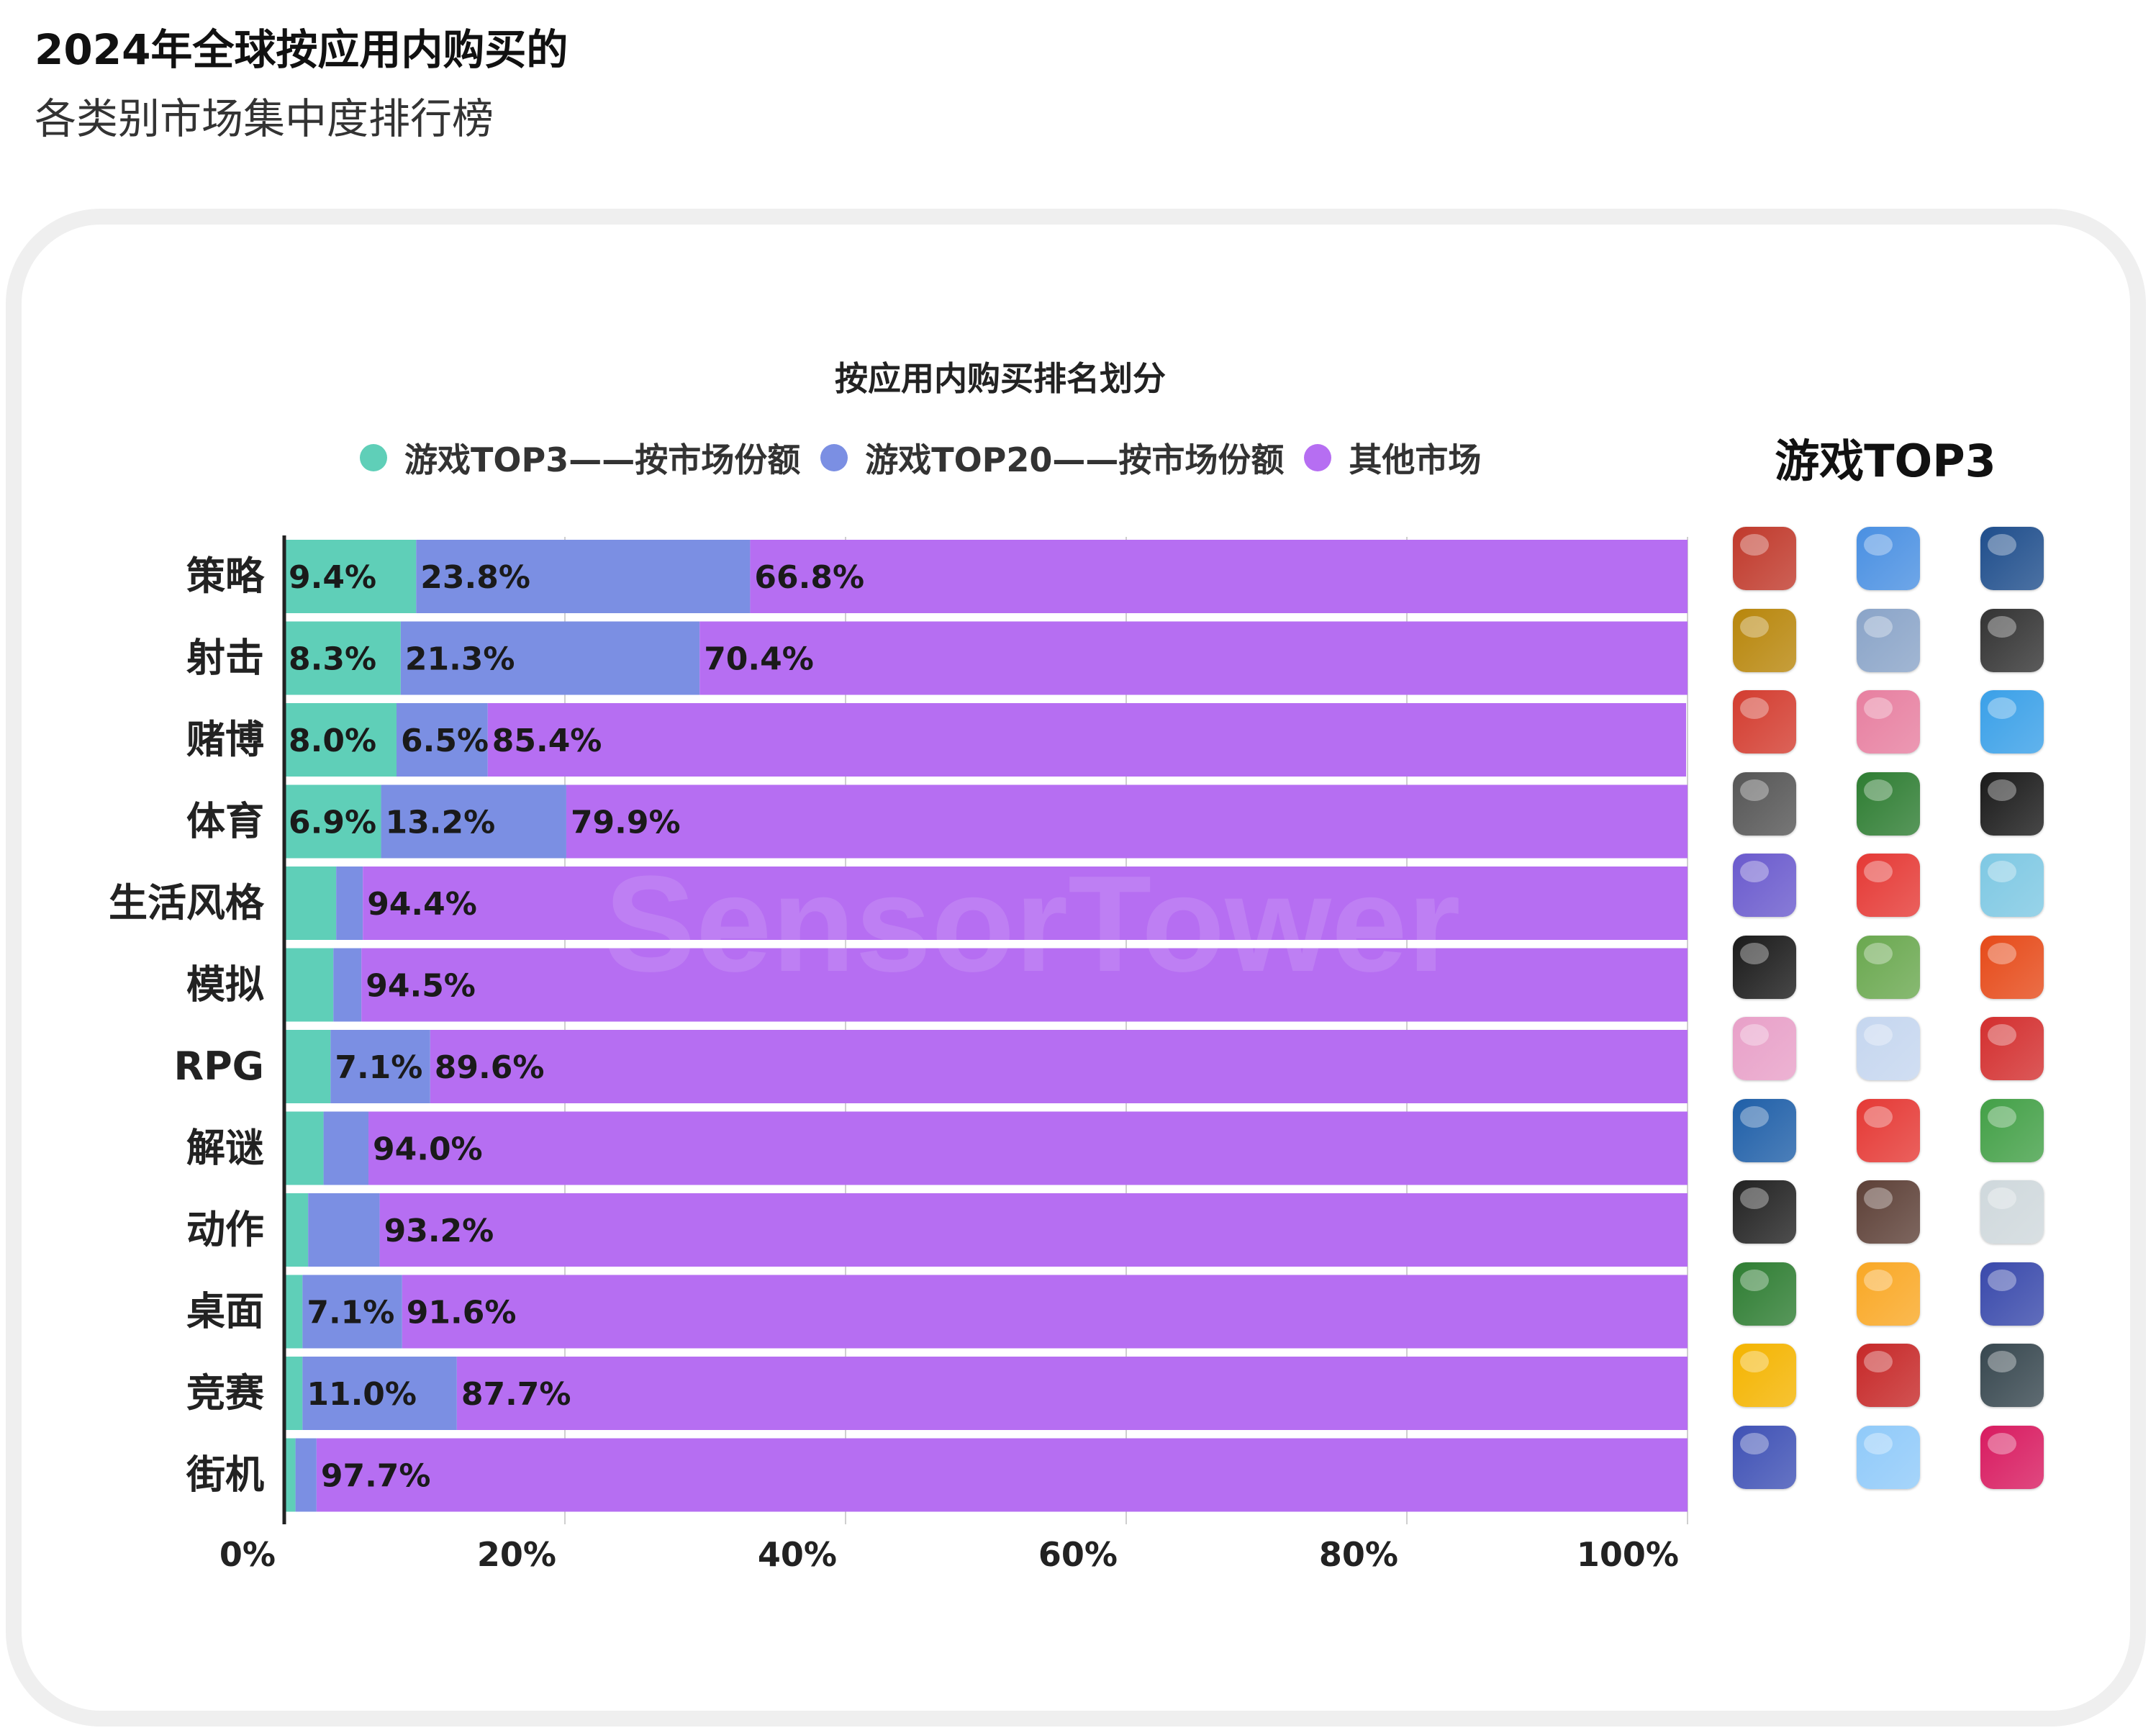 The height and width of the screenshot is (1733, 2156). What do you see at coordinates (602, 459) in the screenshot?
I see `legend-label-top3: 游戏TOP3——按市场份额` at bounding box center [602, 459].